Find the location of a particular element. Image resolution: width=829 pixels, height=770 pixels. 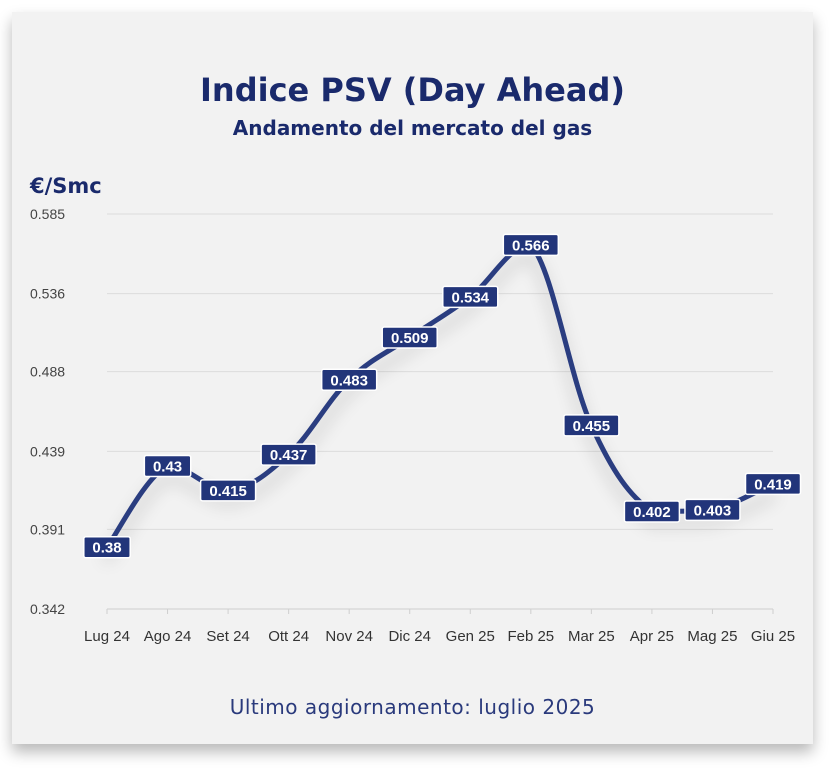

data-label-text: 0.509 is located at coordinates (410, 338).